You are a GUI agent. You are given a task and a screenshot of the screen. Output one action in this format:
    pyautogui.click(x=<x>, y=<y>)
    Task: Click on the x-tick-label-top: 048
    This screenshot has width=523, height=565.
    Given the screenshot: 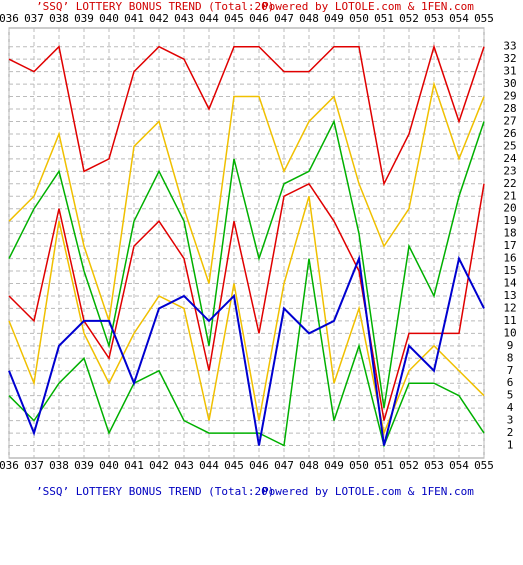 What is the action you would take?
    pyautogui.click(x=309, y=18)
    